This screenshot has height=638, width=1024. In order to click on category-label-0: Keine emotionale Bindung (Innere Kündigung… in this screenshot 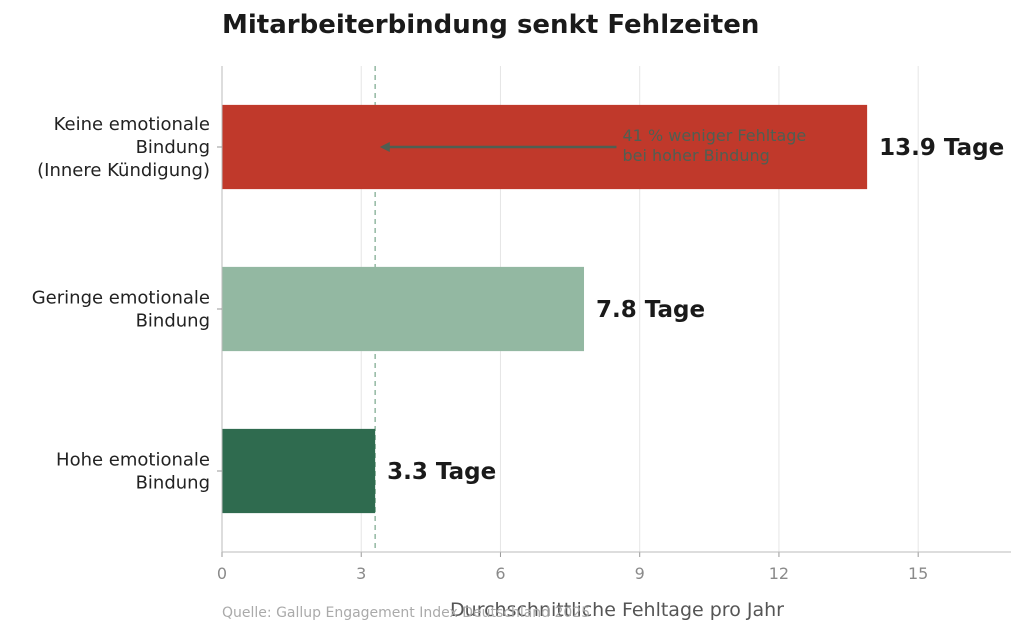, I will do `click(123, 147)`.